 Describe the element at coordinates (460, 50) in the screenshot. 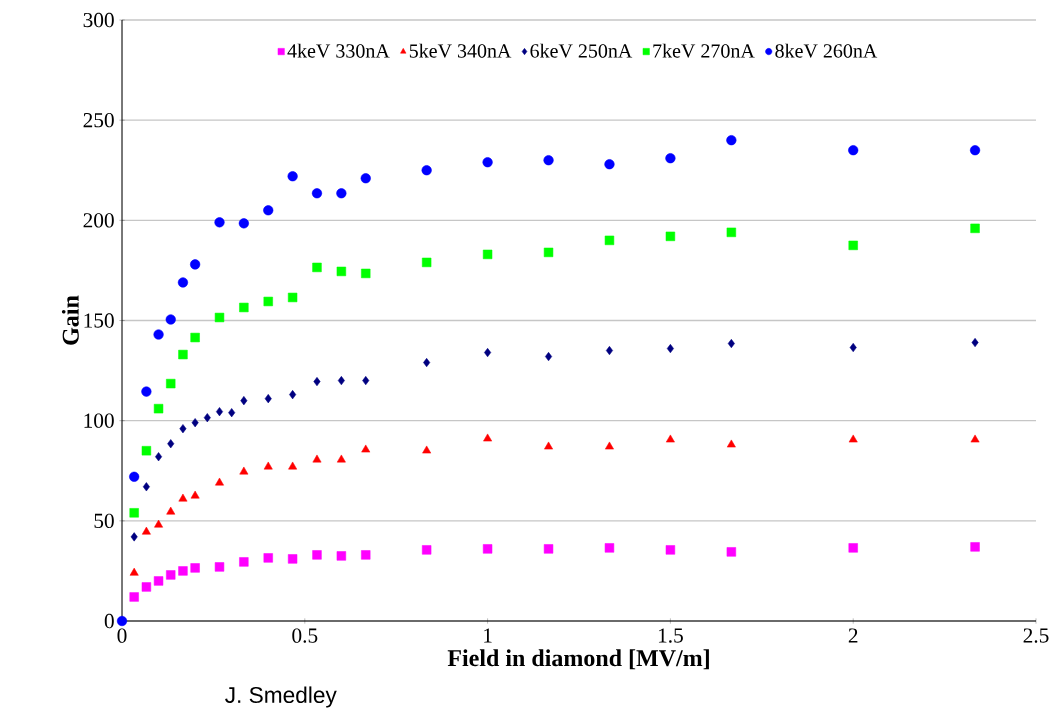

I see `legend-label: 5keV 340nA` at that location.